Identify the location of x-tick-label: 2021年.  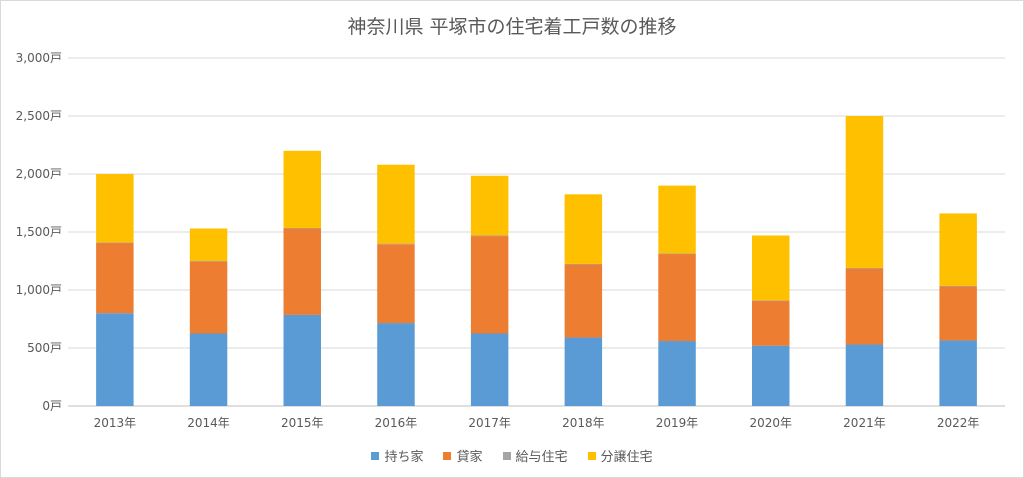
(864, 423).